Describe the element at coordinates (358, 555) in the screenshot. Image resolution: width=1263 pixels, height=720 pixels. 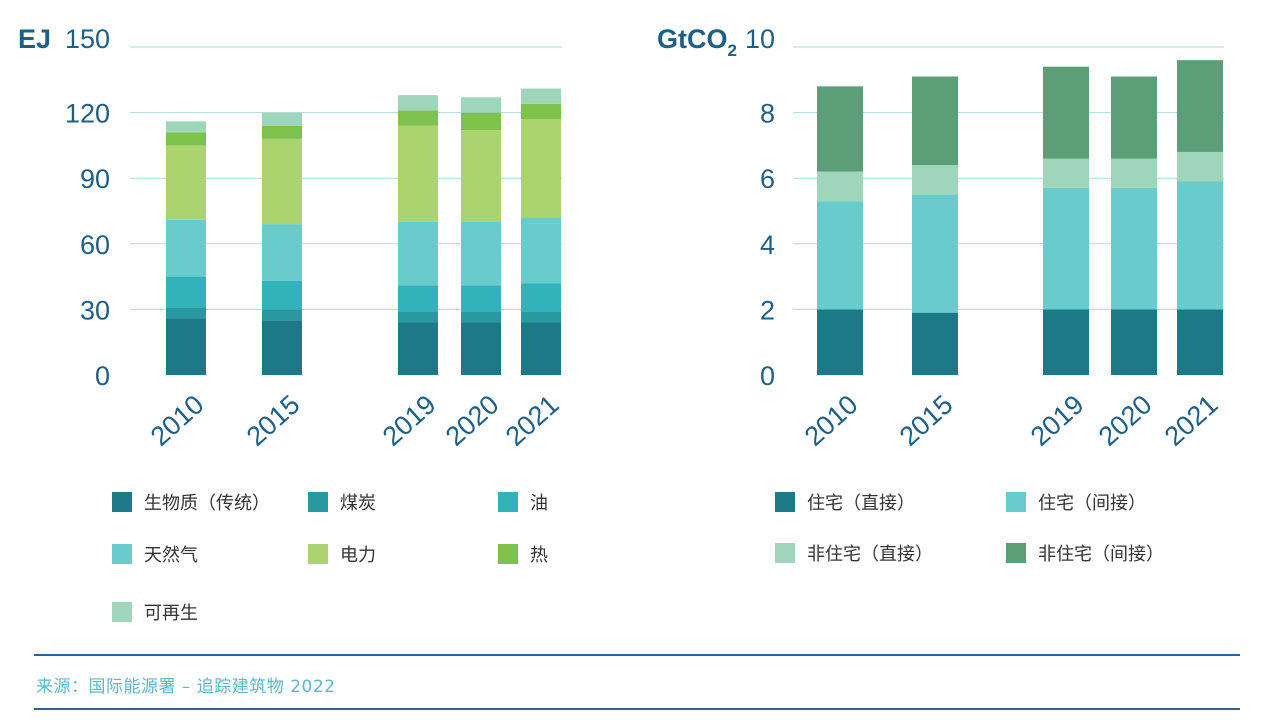
I see `legend-label: 电力` at that location.